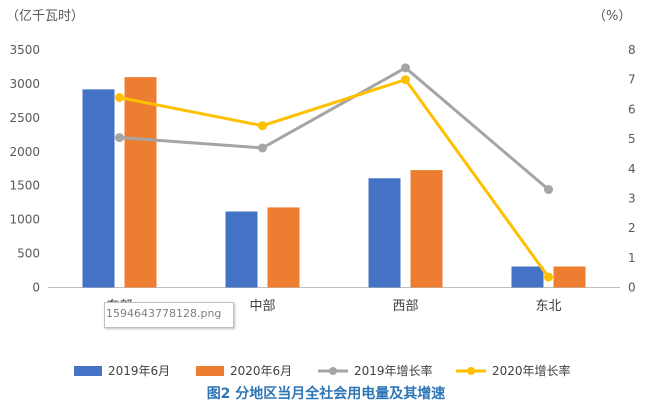 The height and width of the screenshot is (403, 652). Describe the element at coordinates (632, 228) in the screenshot. I see `right-tick-label: 2` at that location.